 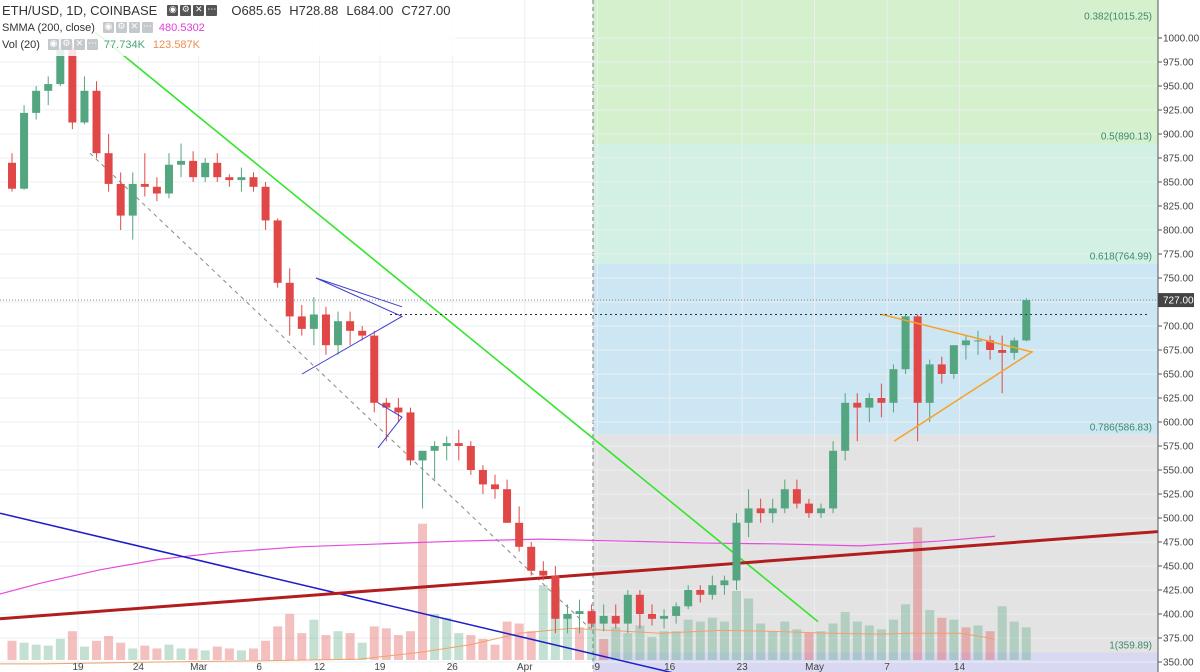 I want to click on price-tick-label: 525.00, so click(x=1178, y=495).